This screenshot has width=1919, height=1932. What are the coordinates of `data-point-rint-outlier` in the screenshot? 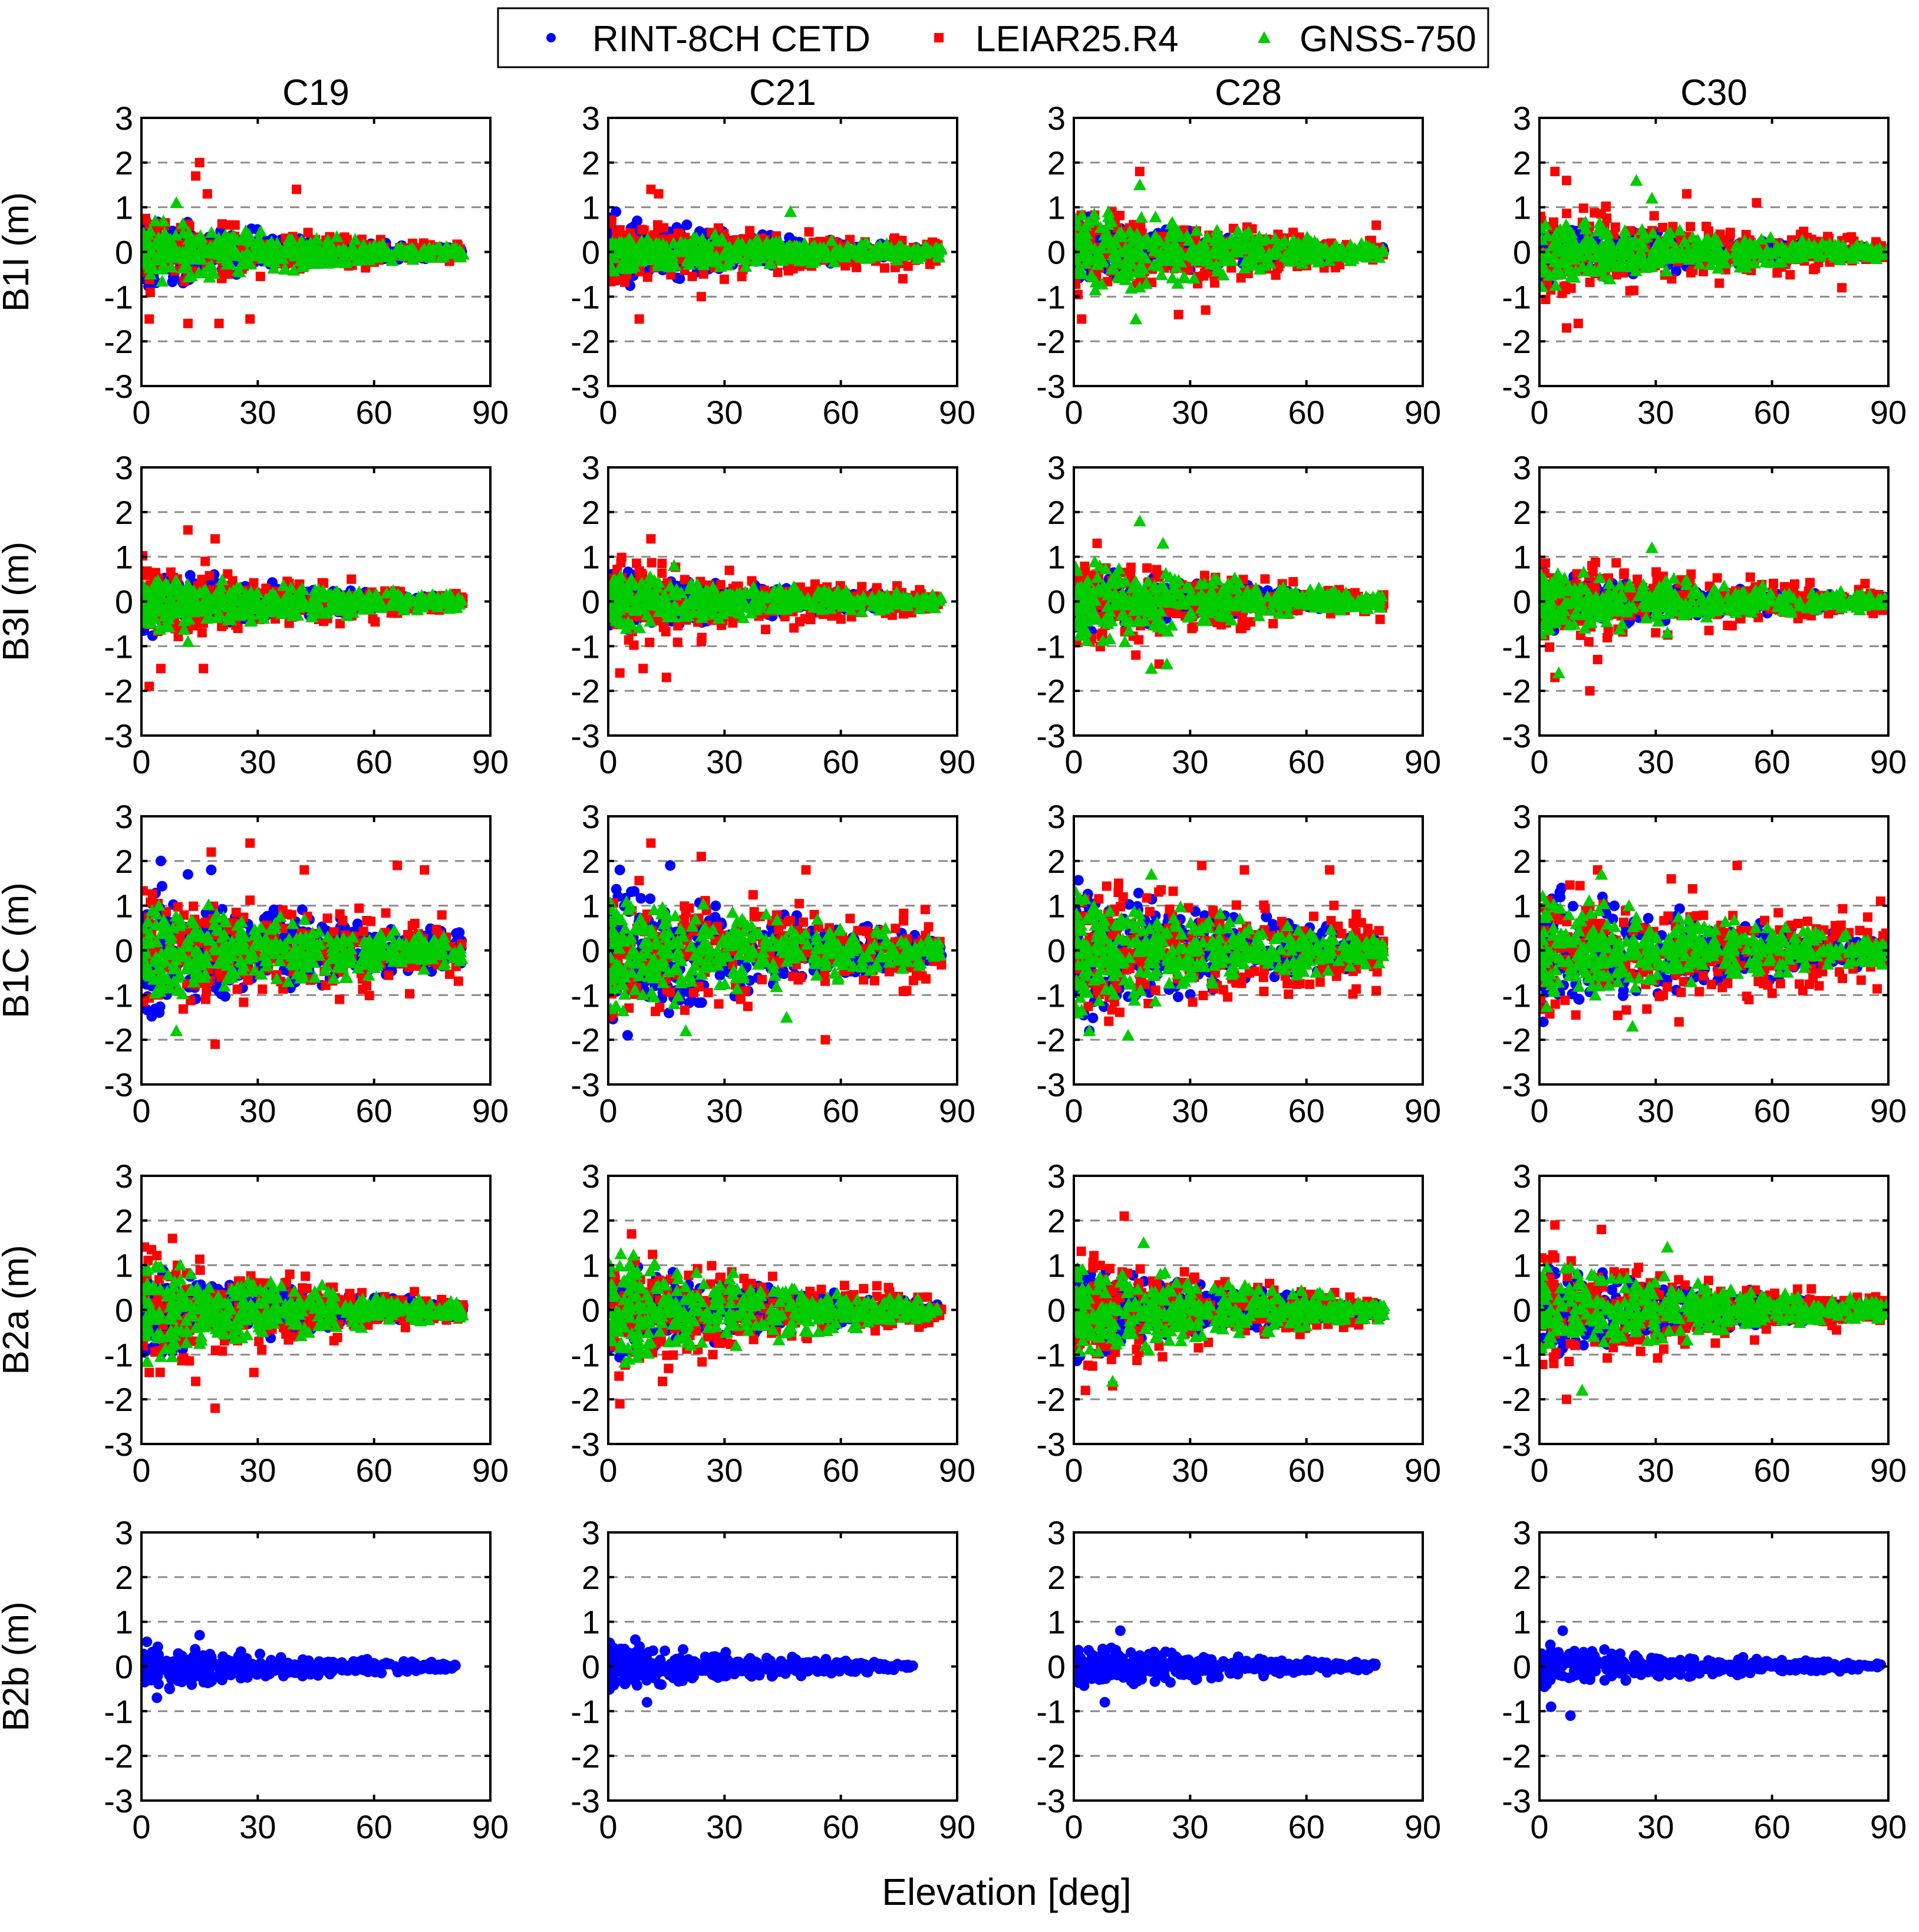 It's located at (616, 211).